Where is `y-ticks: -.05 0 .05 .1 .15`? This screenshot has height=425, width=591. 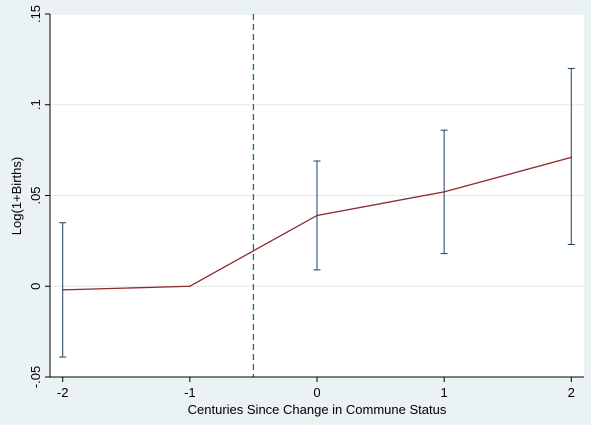 y-ticks: -.05 0 .05 .1 .15 is located at coordinates (39, 196).